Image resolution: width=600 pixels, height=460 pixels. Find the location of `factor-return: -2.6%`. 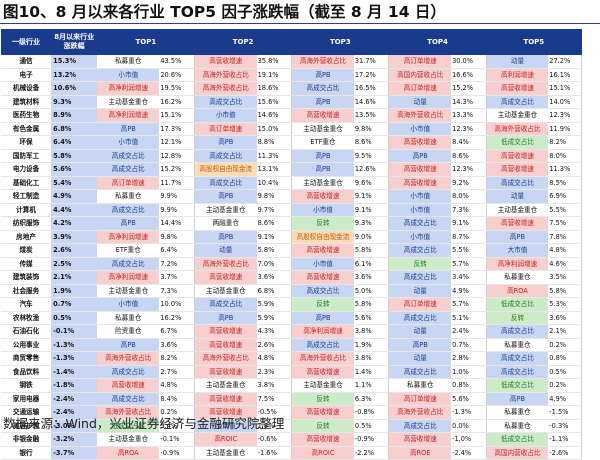

factor-return: -2.6% is located at coordinates (565, 453).